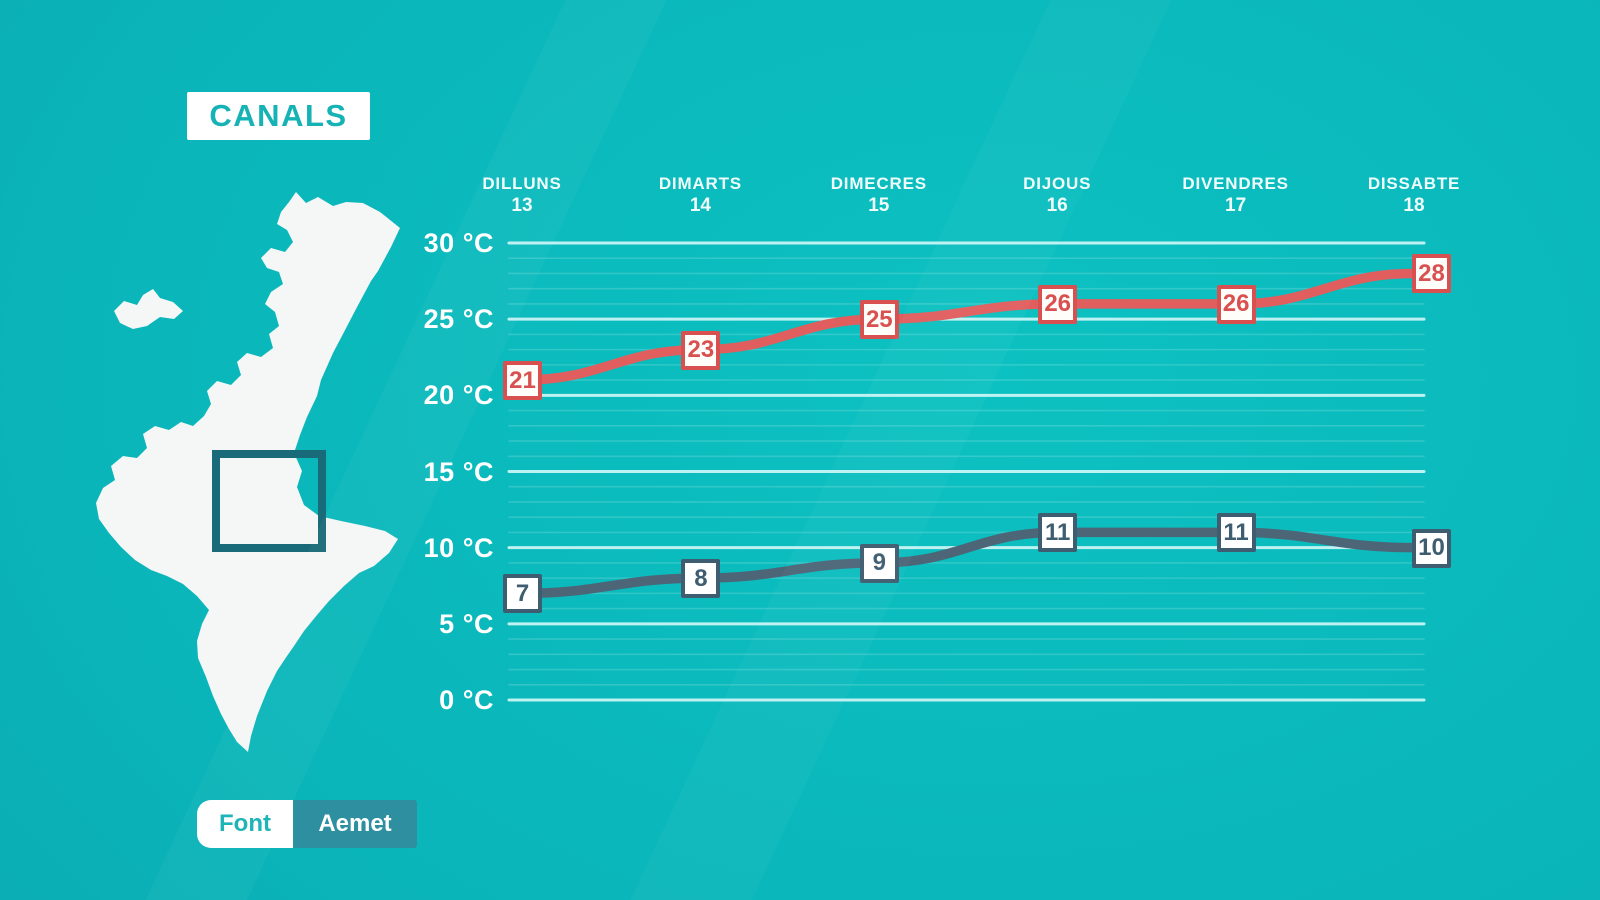 The height and width of the screenshot is (900, 1600). I want to click on day-header: DIMECRES 15, so click(879, 196).